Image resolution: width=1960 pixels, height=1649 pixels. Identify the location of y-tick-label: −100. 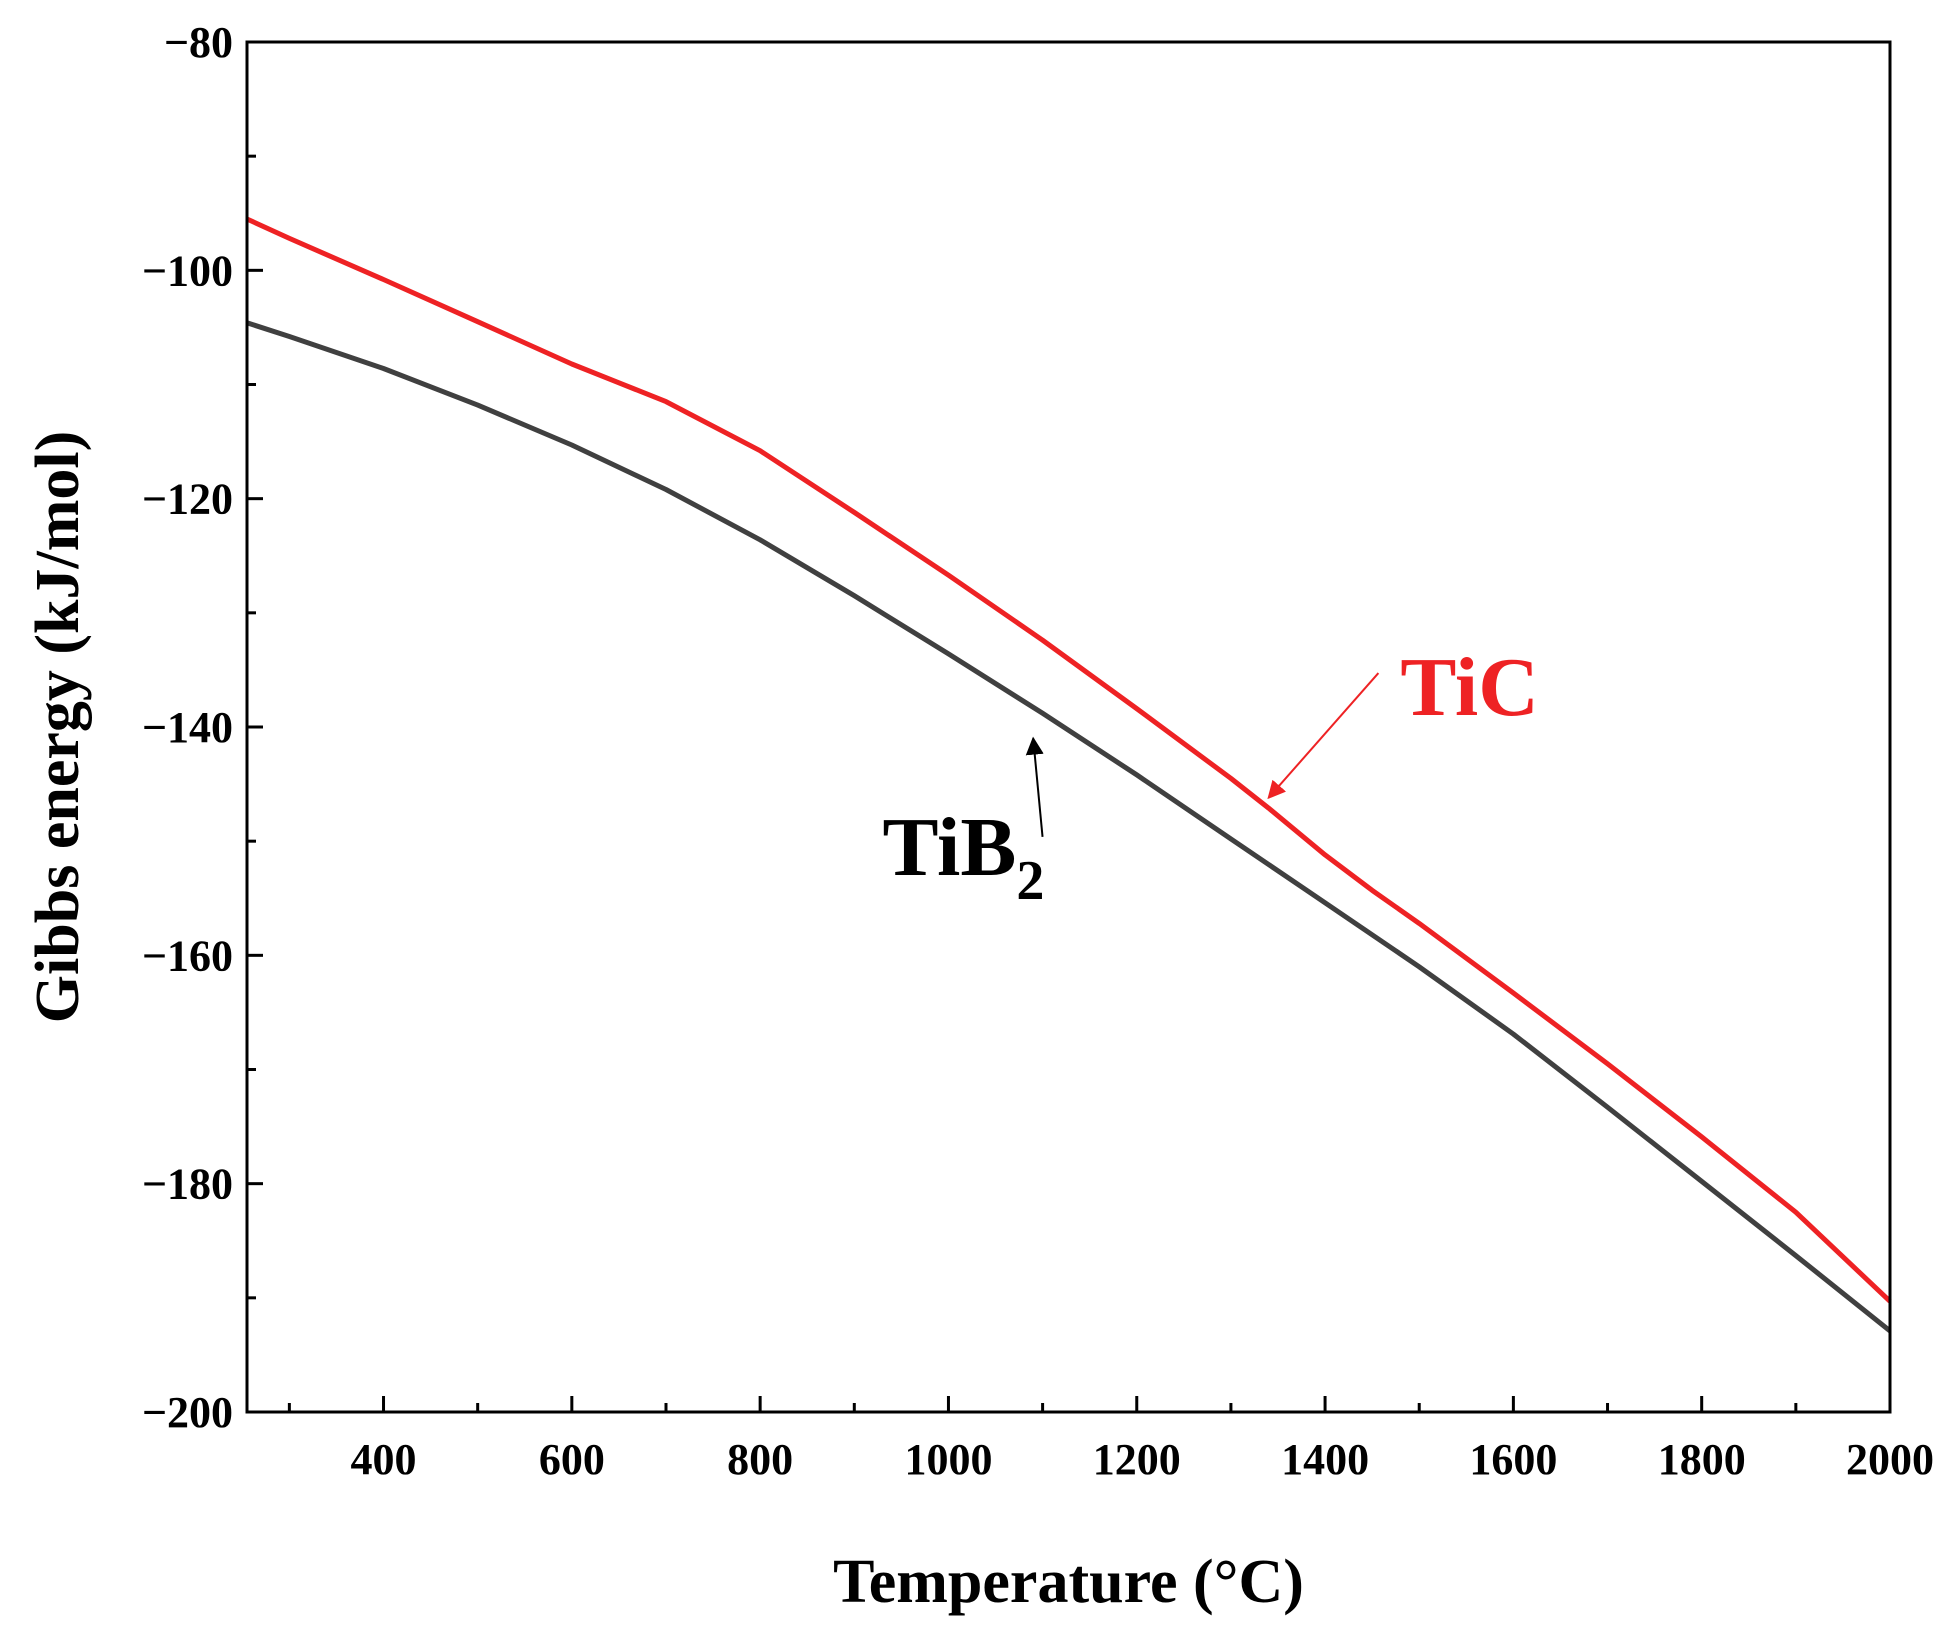
(187, 270).